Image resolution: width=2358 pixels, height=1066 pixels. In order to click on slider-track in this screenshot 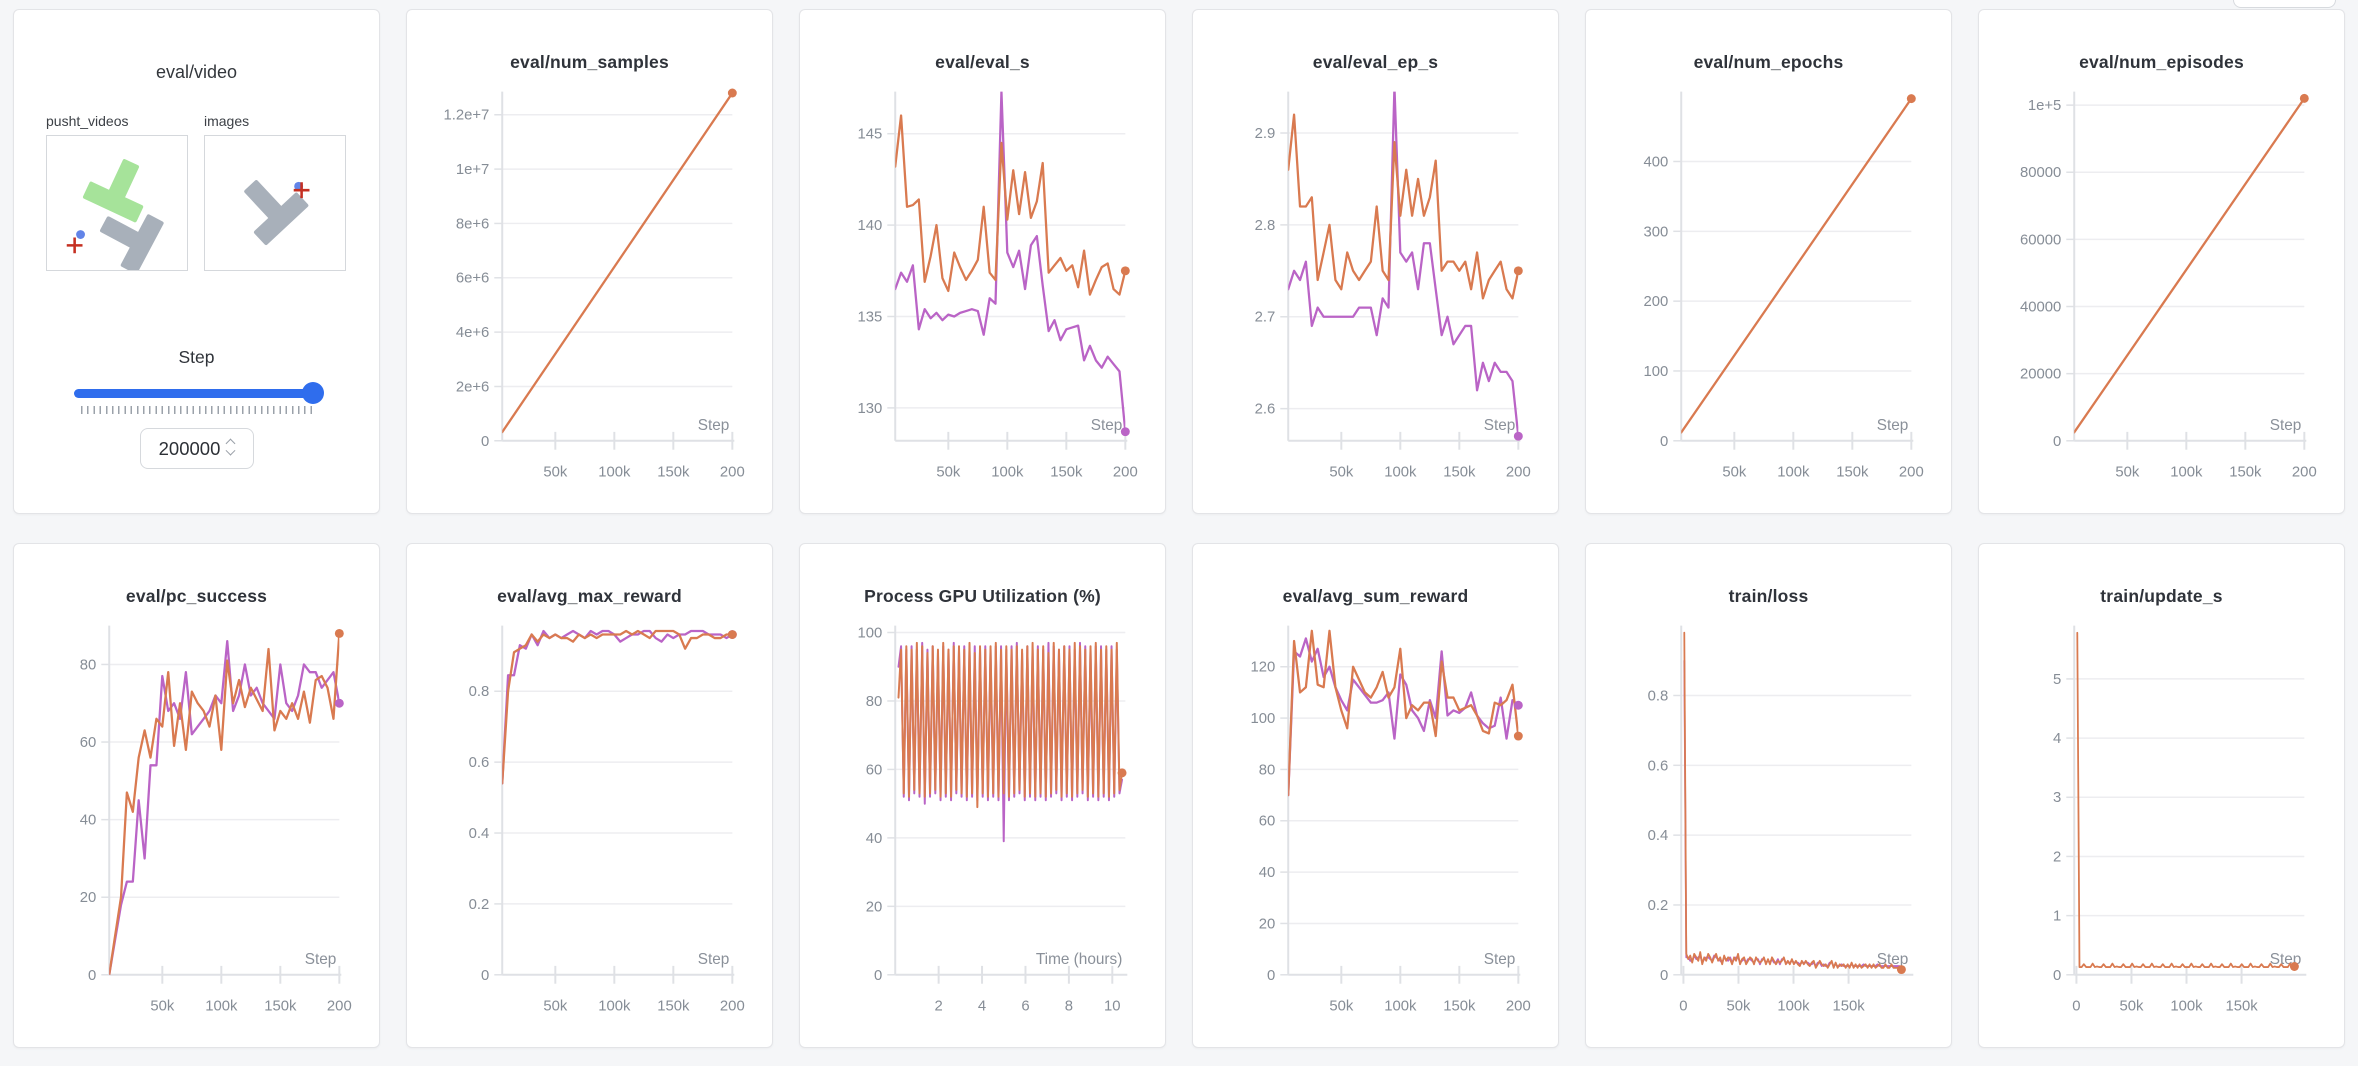, I will do `click(193, 393)`.